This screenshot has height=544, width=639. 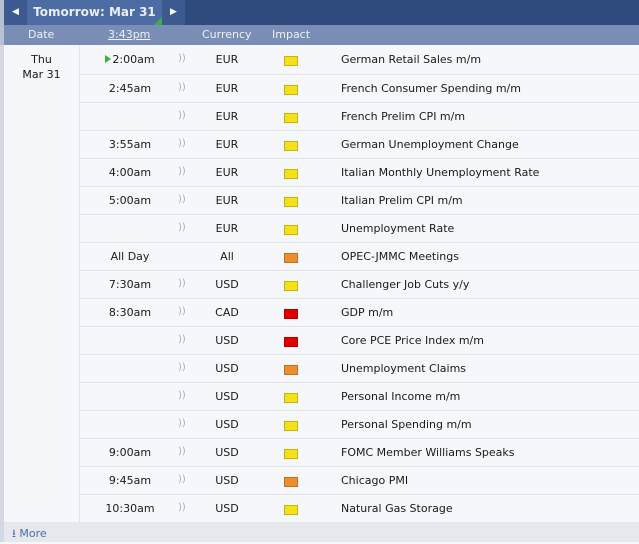 I want to click on event-row: 3:55am)) EUR German Unemployment Change, so click(x=359, y=144).